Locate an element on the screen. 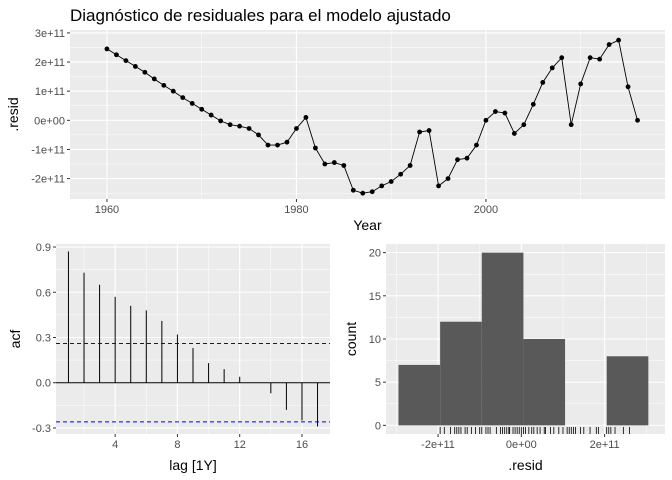  y-tick-label: 5 is located at coordinates (378, 383).